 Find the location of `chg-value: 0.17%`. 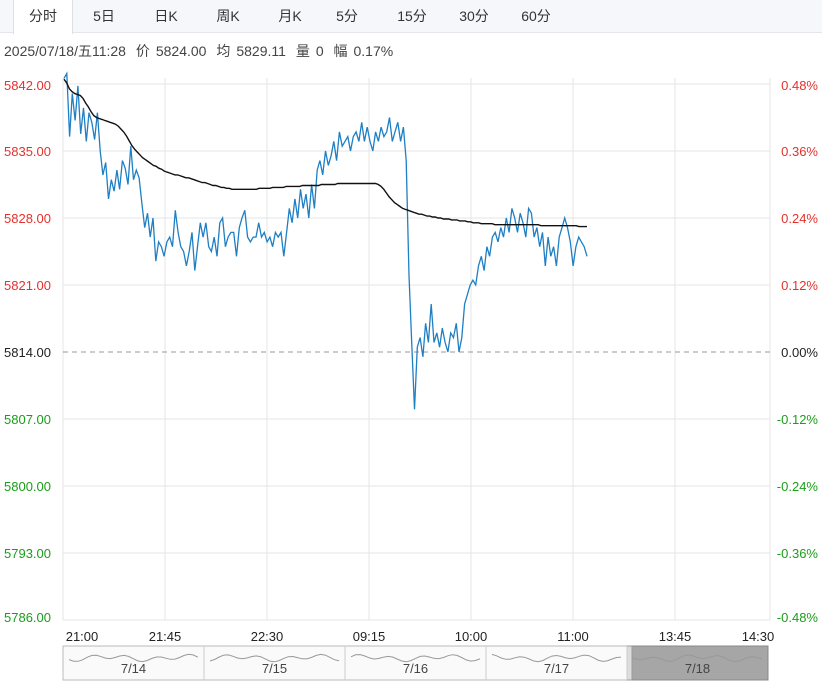

chg-value: 0.17% is located at coordinates (373, 51).